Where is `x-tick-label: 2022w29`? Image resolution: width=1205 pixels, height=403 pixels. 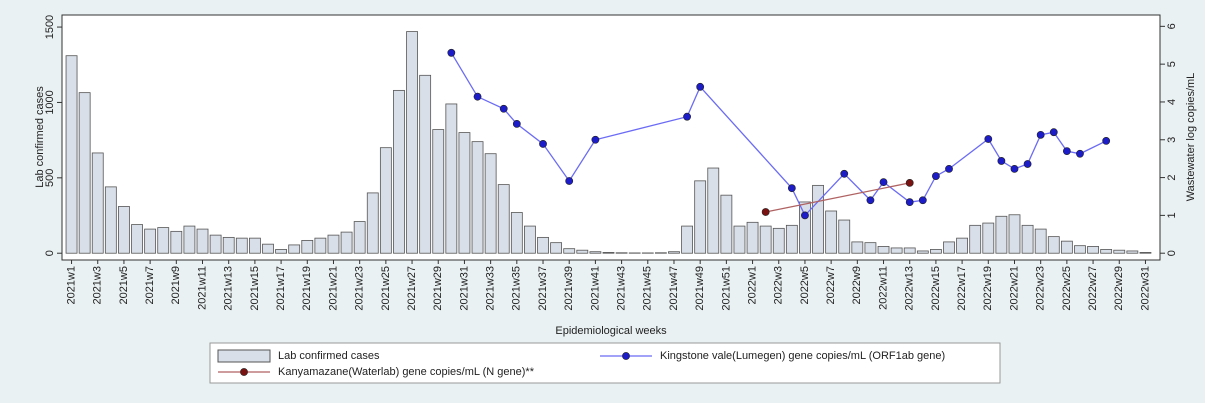 x-tick-label: 2022w29 is located at coordinates (1119, 288).